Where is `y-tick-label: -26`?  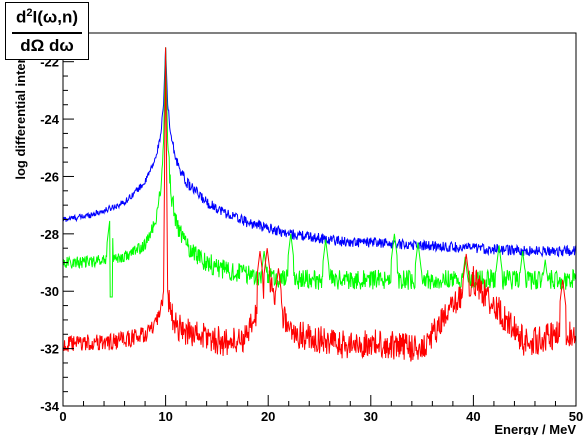
y-tick-label: -26 is located at coordinates (49, 176).